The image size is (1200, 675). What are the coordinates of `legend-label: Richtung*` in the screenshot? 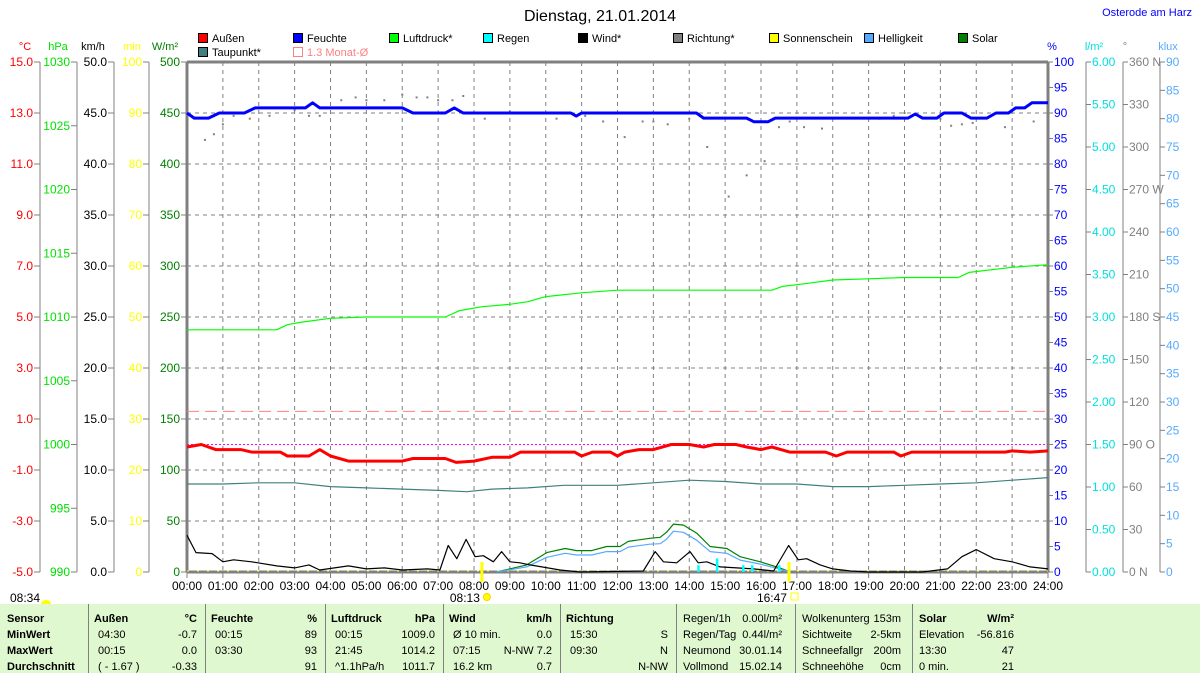 It's located at (711, 39).